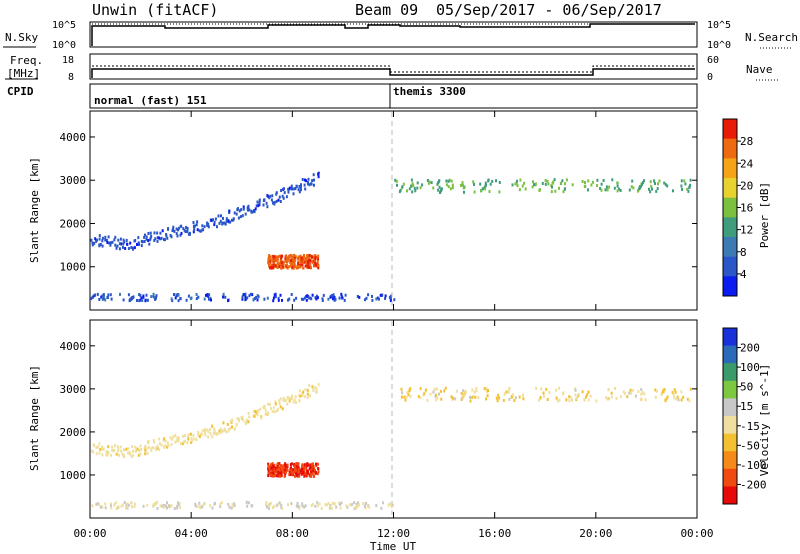 This screenshot has width=800, height=554. What do you see at coordinates (710, 77) in the screenshot?
I see `nave-tick-bottom: 0` at bounding box center [710, 77].